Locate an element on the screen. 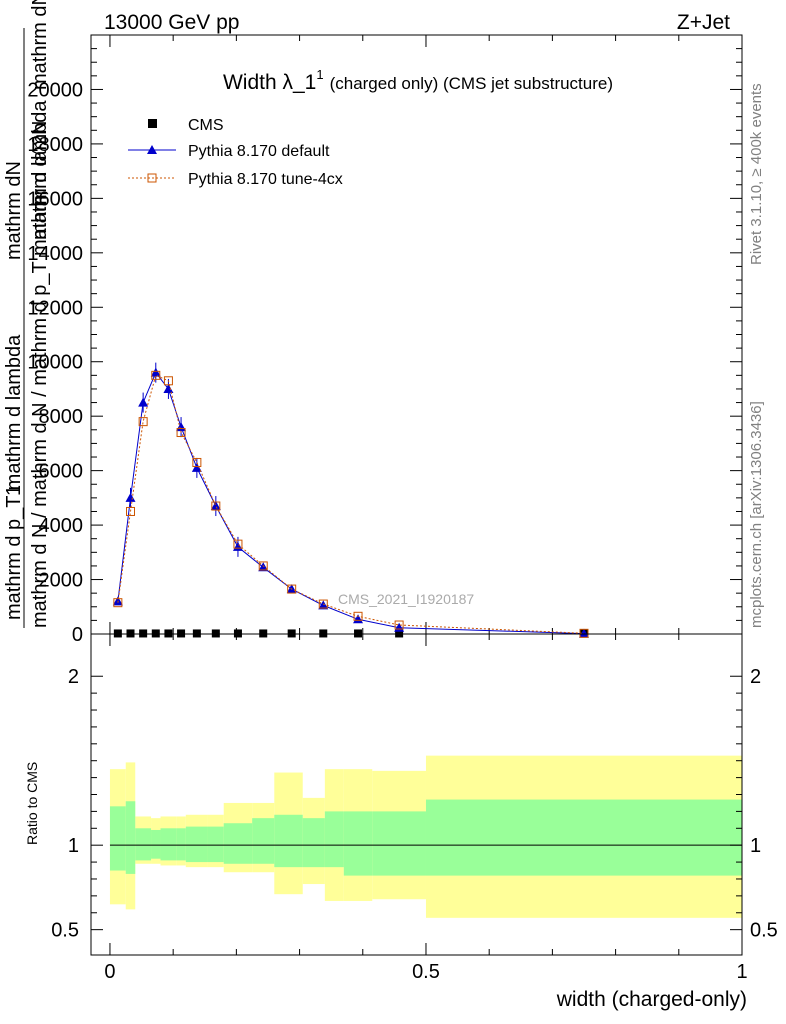  mcplots-label: mcplots.cern.ch [arXiv:1306.3436] is located at coordinates (756, 514).